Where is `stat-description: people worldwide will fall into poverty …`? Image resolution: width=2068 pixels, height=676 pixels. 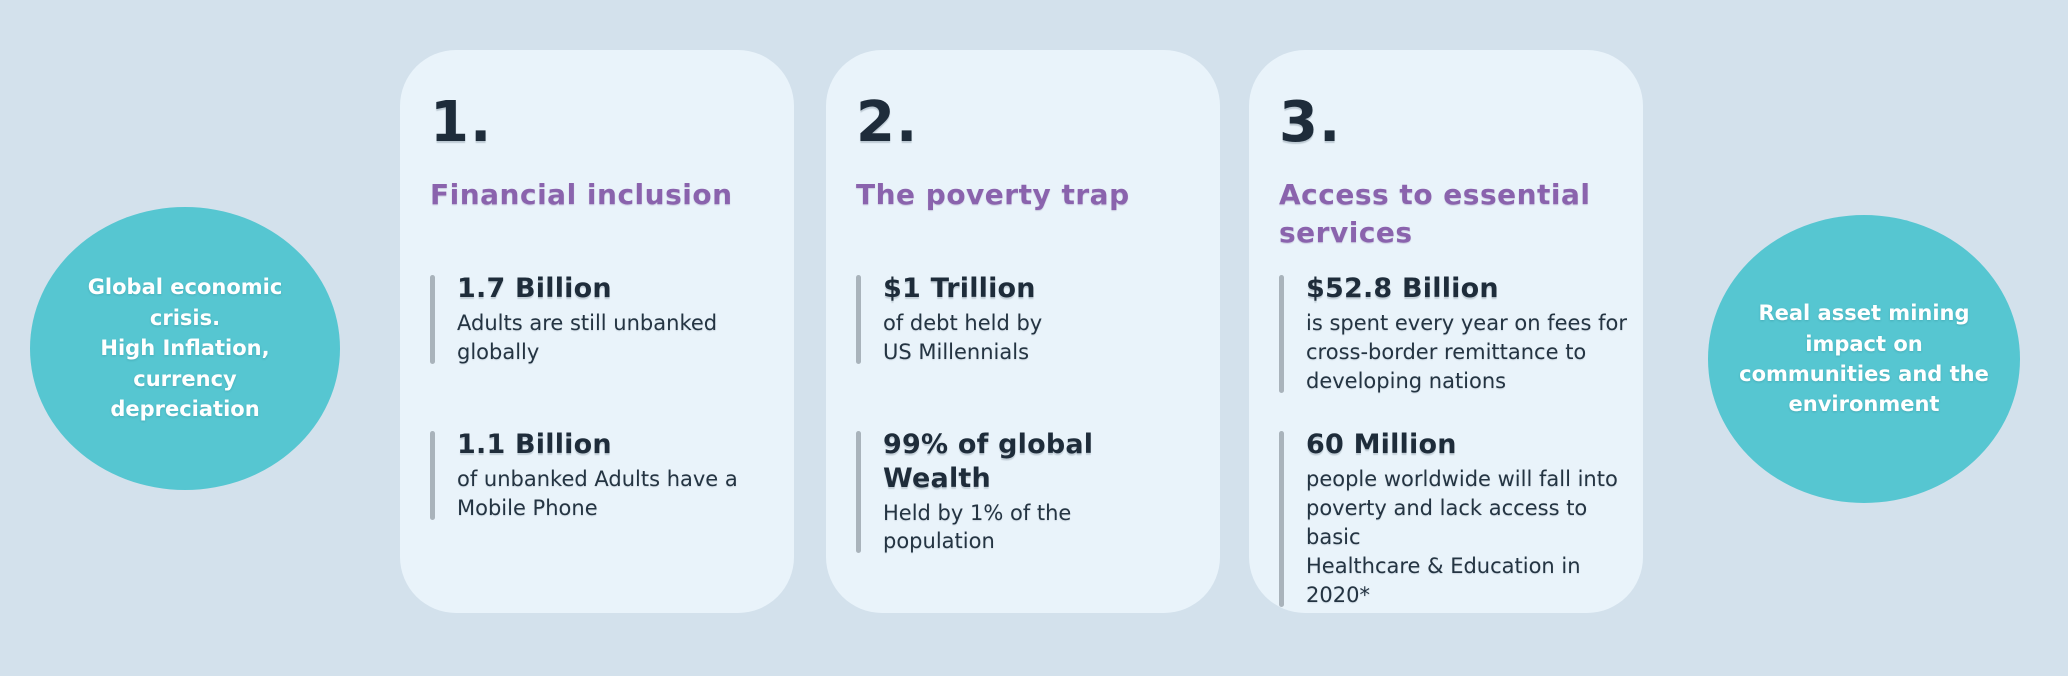
stat-description: people worldwide will fall into poverty … is located at coordinates (1462, 536).